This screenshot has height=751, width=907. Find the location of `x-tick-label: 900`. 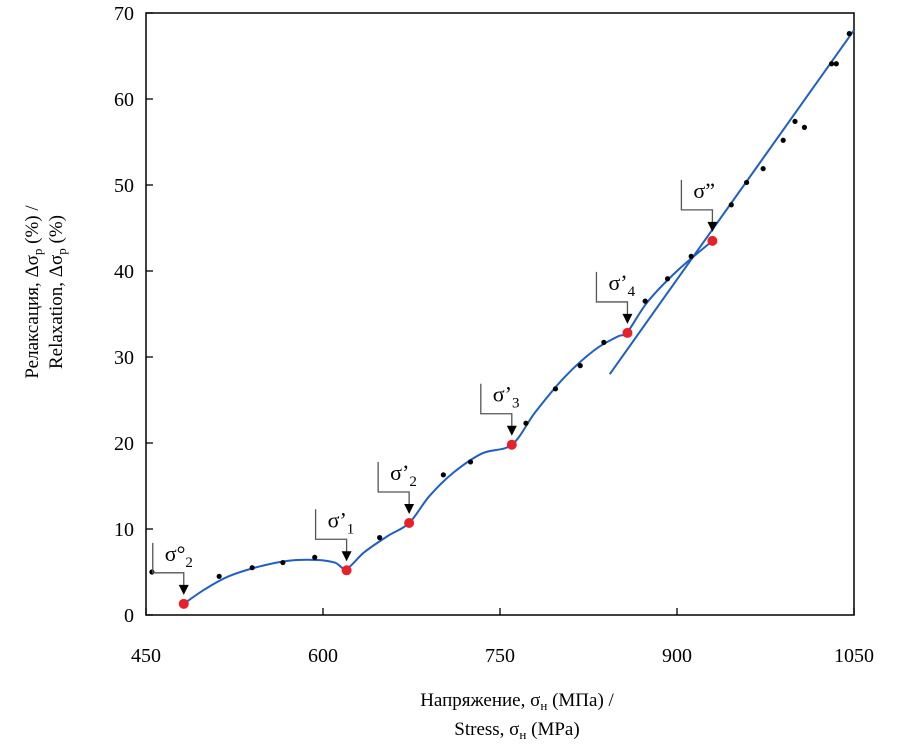

x-tick-label: 900 is located at coordinates (677, 656).